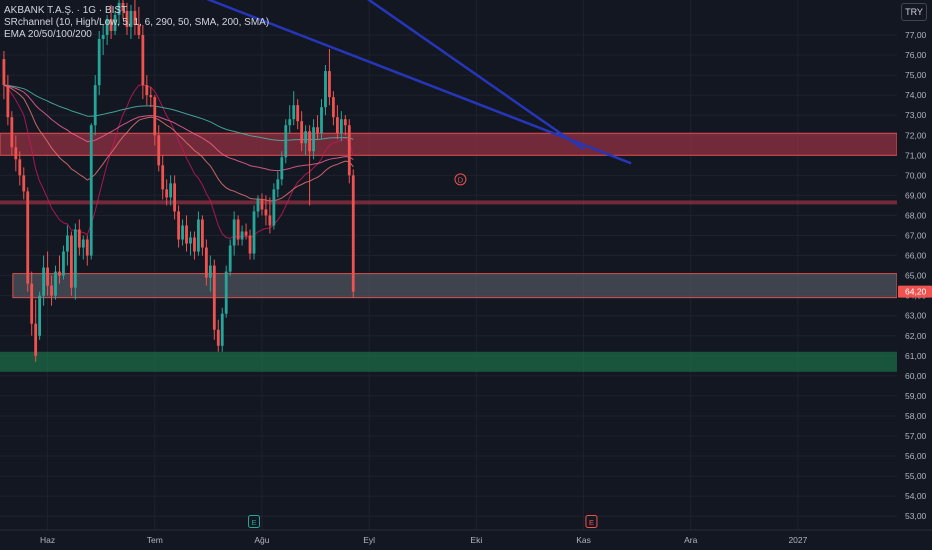  What do you see at coordinates (914, 12) in the screenshot?
I see `currency-button: TRY` at bounding box center [914, 12].